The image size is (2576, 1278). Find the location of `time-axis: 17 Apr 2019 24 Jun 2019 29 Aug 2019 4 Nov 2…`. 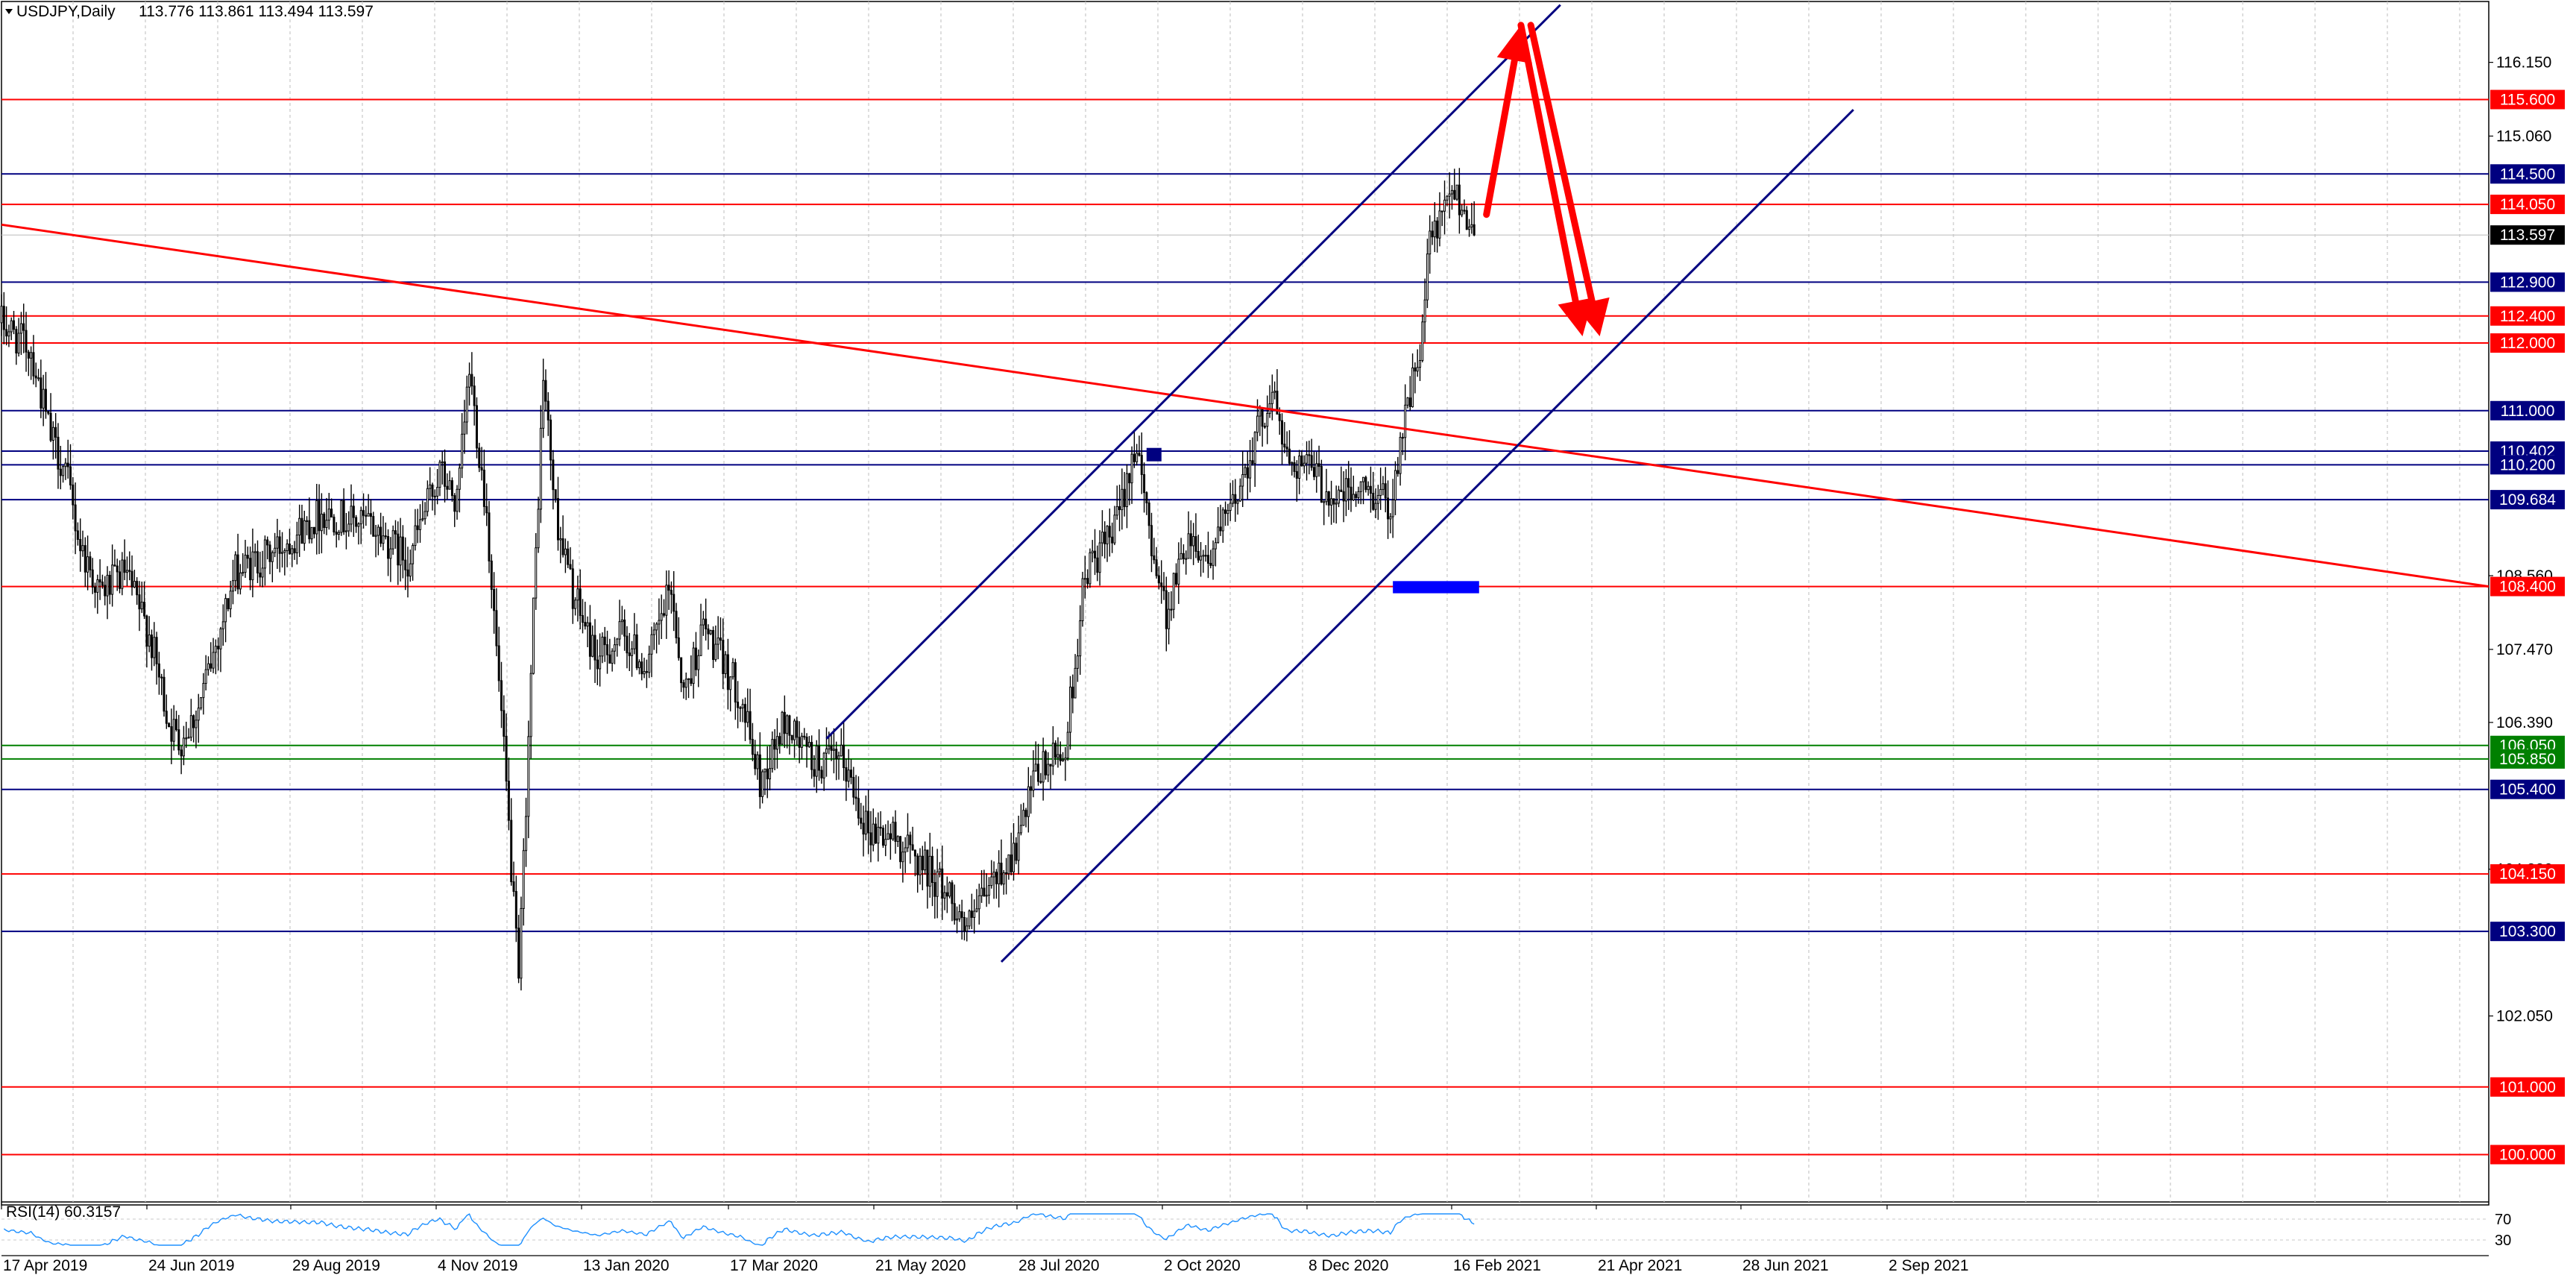

time-axis: 17 Apr 2019 24 Jun 2019 29 Aug 2019 4 Nov 2… is located at coordinates (984, 1239).